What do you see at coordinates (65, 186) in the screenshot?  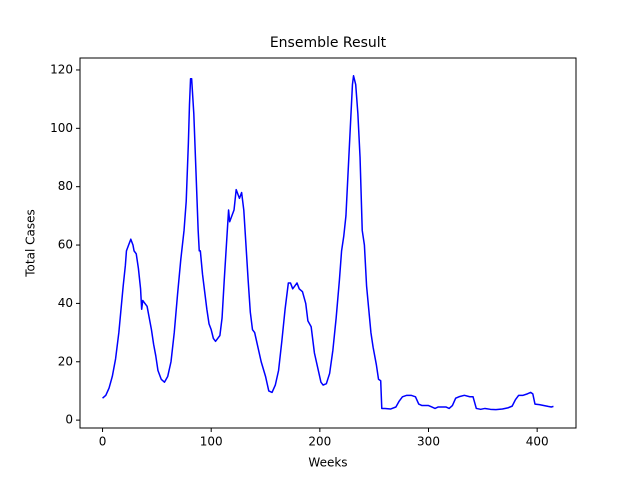 I see `y-tick-label: 80` at bounding box center [65, 186].